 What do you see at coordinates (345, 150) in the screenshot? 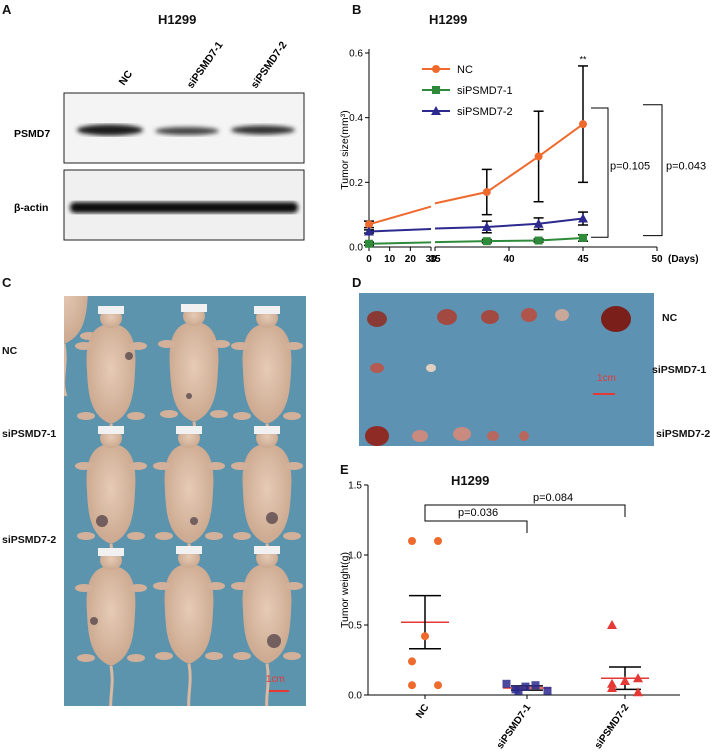
I see `y-axis-label: Tumor size(mm³)` at bounding box center [345, 150].